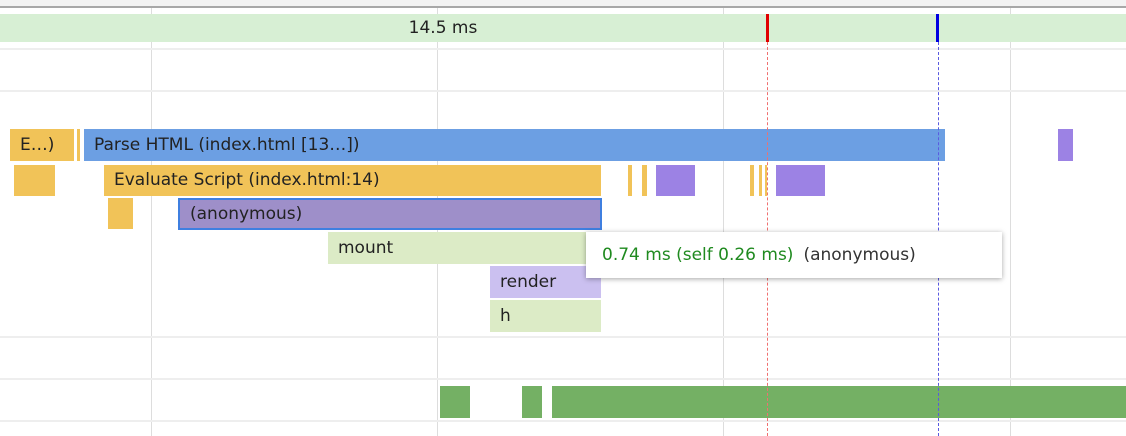  Describe the element at coordinates (352, 180) in the screenshot. I see `flame-evaluate-script: Evaluate Script (index.html:14)` at that location.